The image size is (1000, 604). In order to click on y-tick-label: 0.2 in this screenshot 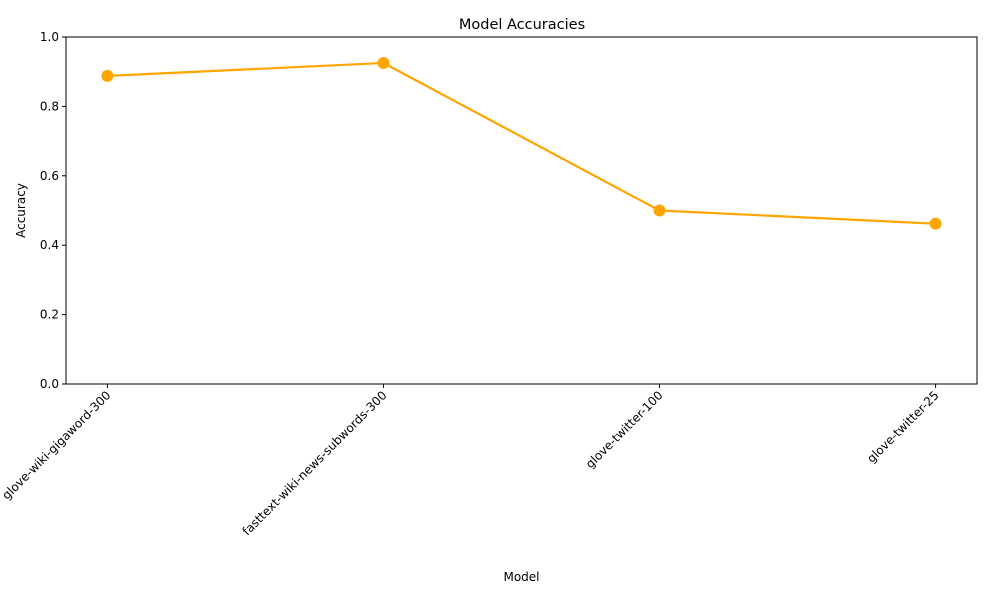, I will do `click(49, 315)`.